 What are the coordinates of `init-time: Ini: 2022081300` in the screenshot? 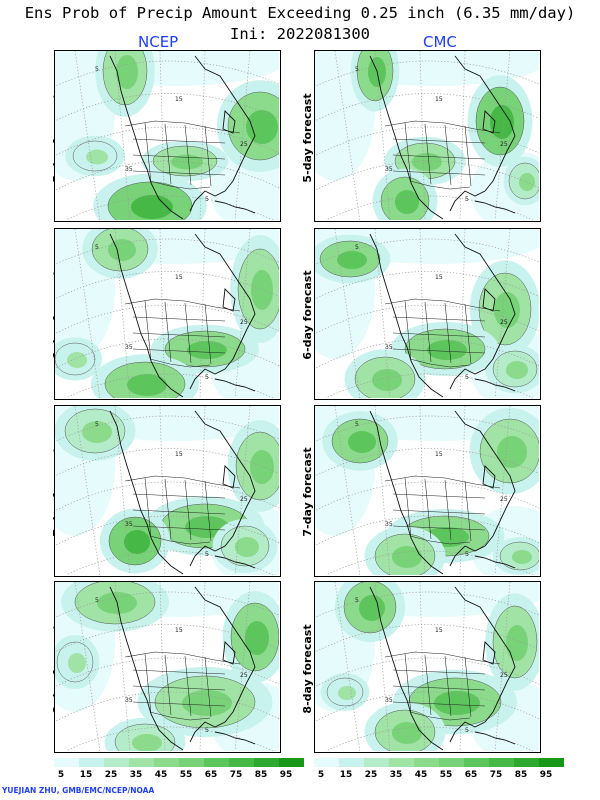 It's located at (300, 34).